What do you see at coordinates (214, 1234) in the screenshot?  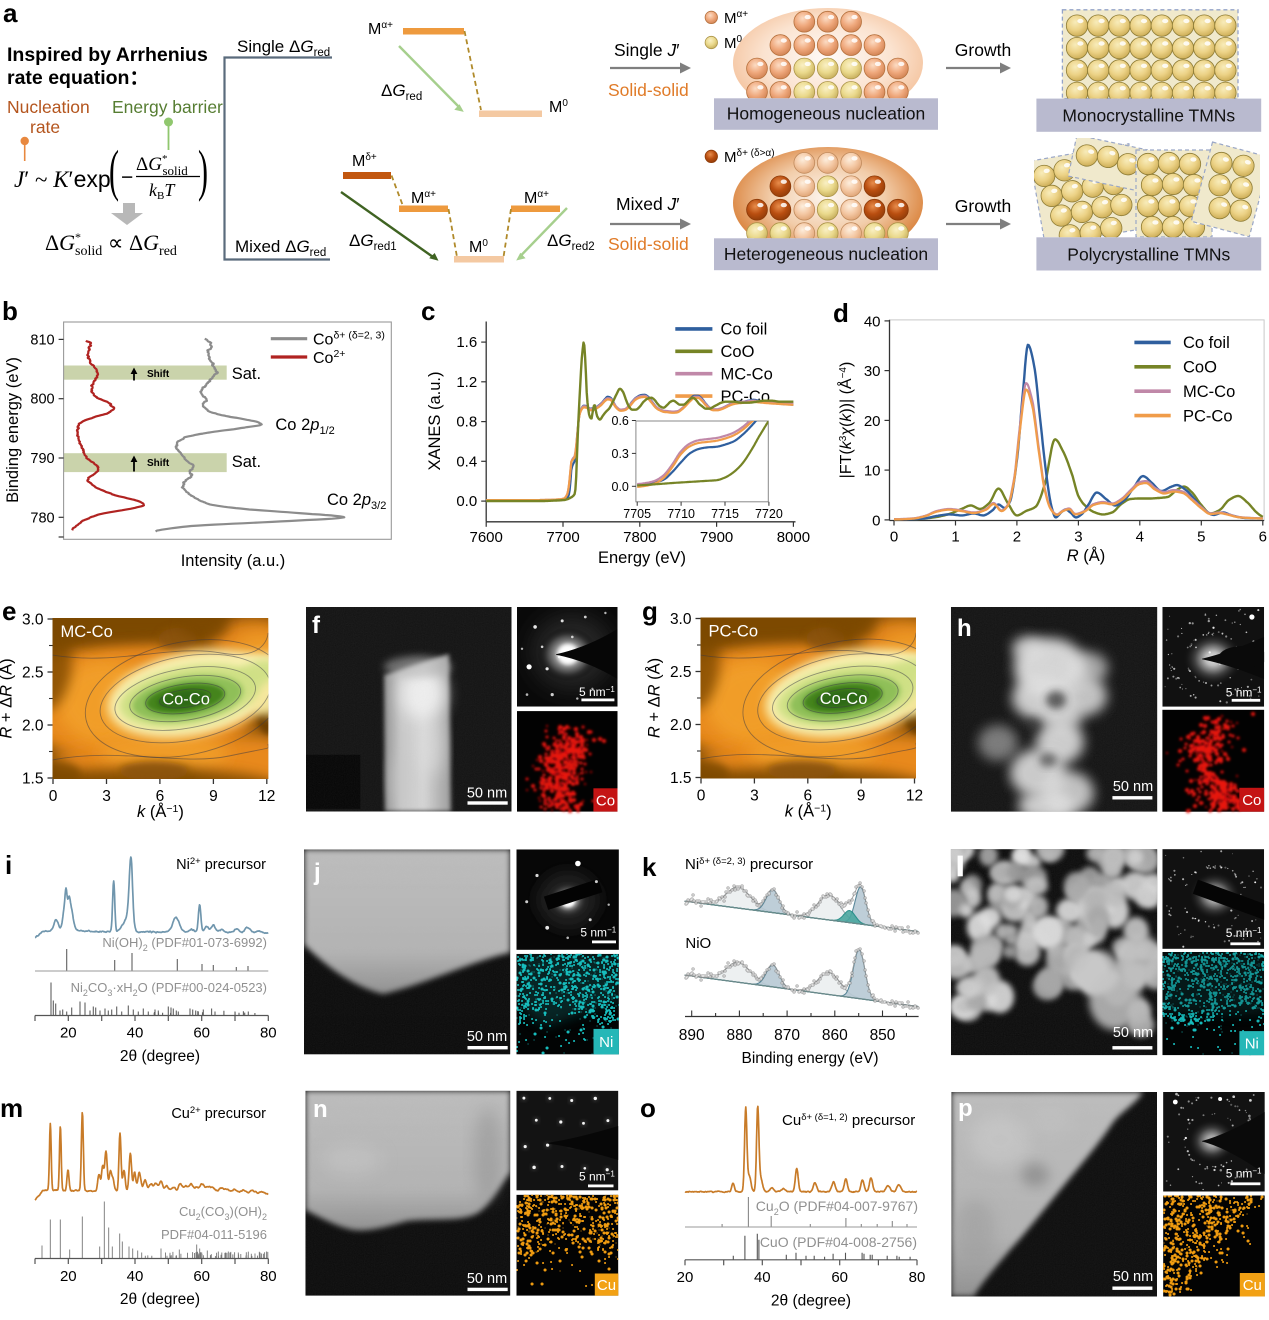 I see `svg-text: PDF#04-011-5196` at bounding box center [214, 1234].